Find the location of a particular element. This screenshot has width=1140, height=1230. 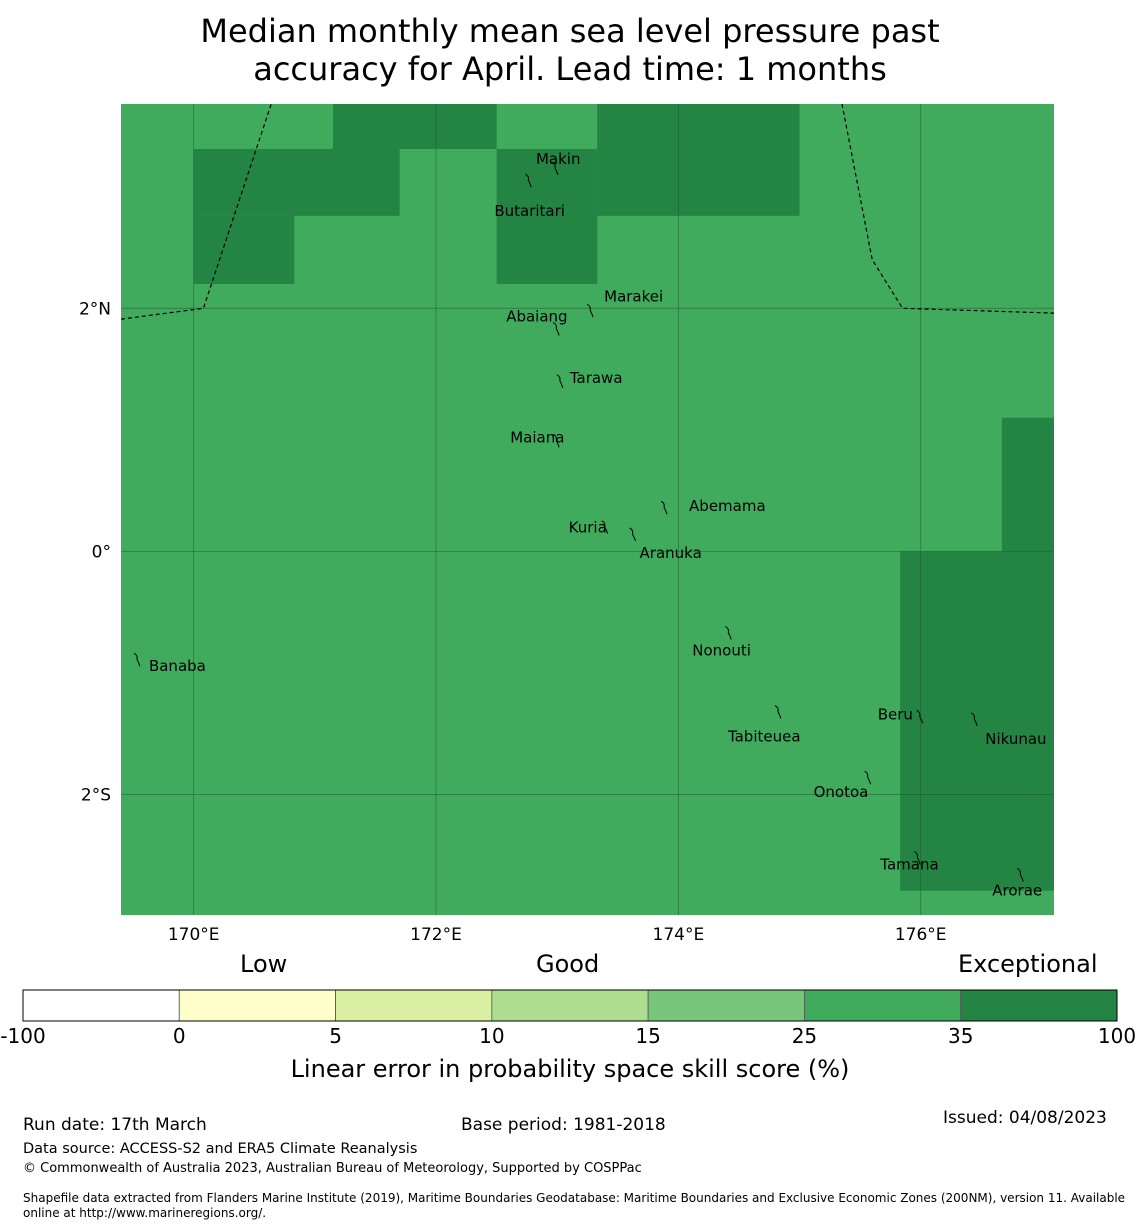

run-date: Run date: 17th March is located at coordinates (115, 1125).